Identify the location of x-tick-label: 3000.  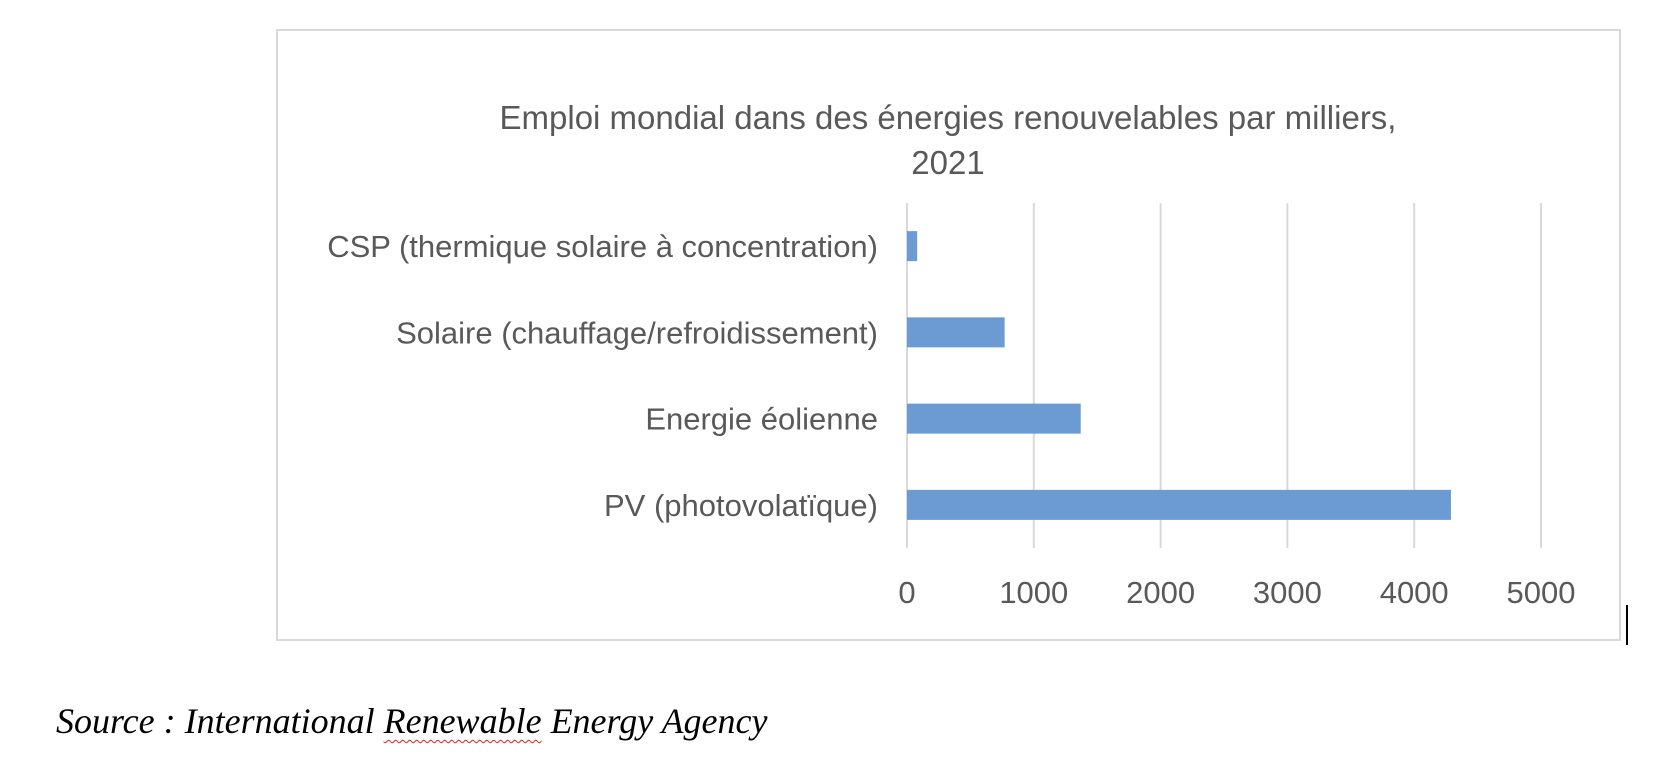
(1287, 592).